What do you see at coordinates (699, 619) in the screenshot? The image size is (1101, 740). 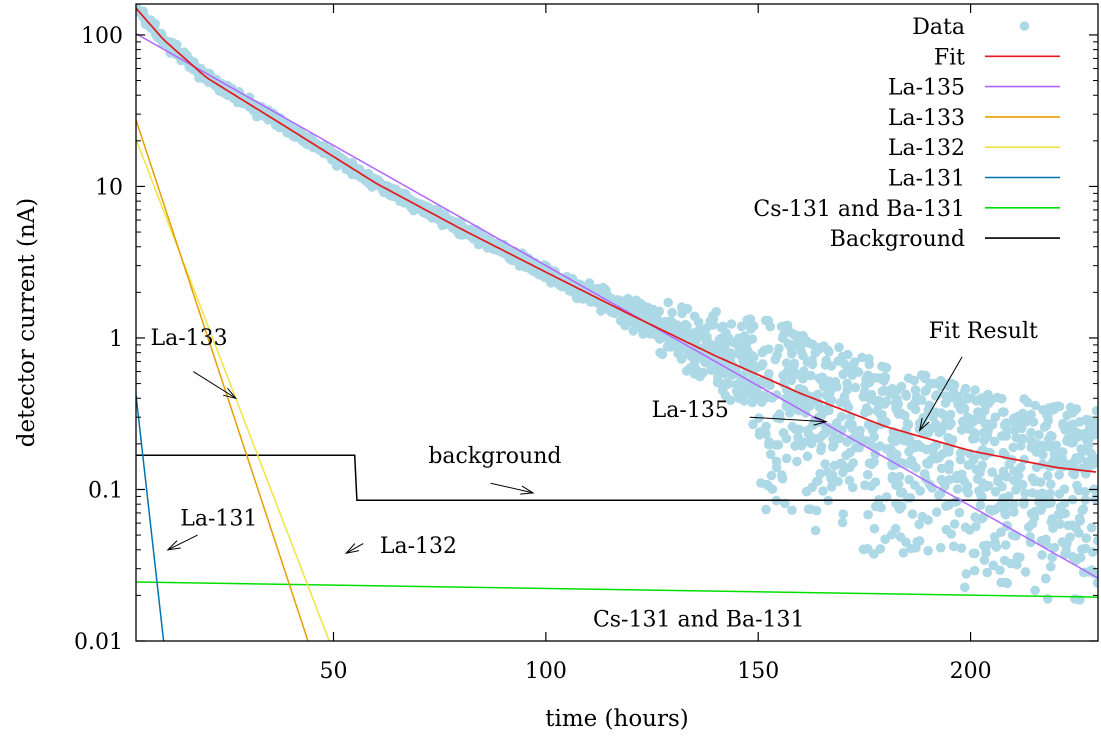 I see `annotation-cs131: Cs-131 and Ba-131` at bounding box center [699, 619].